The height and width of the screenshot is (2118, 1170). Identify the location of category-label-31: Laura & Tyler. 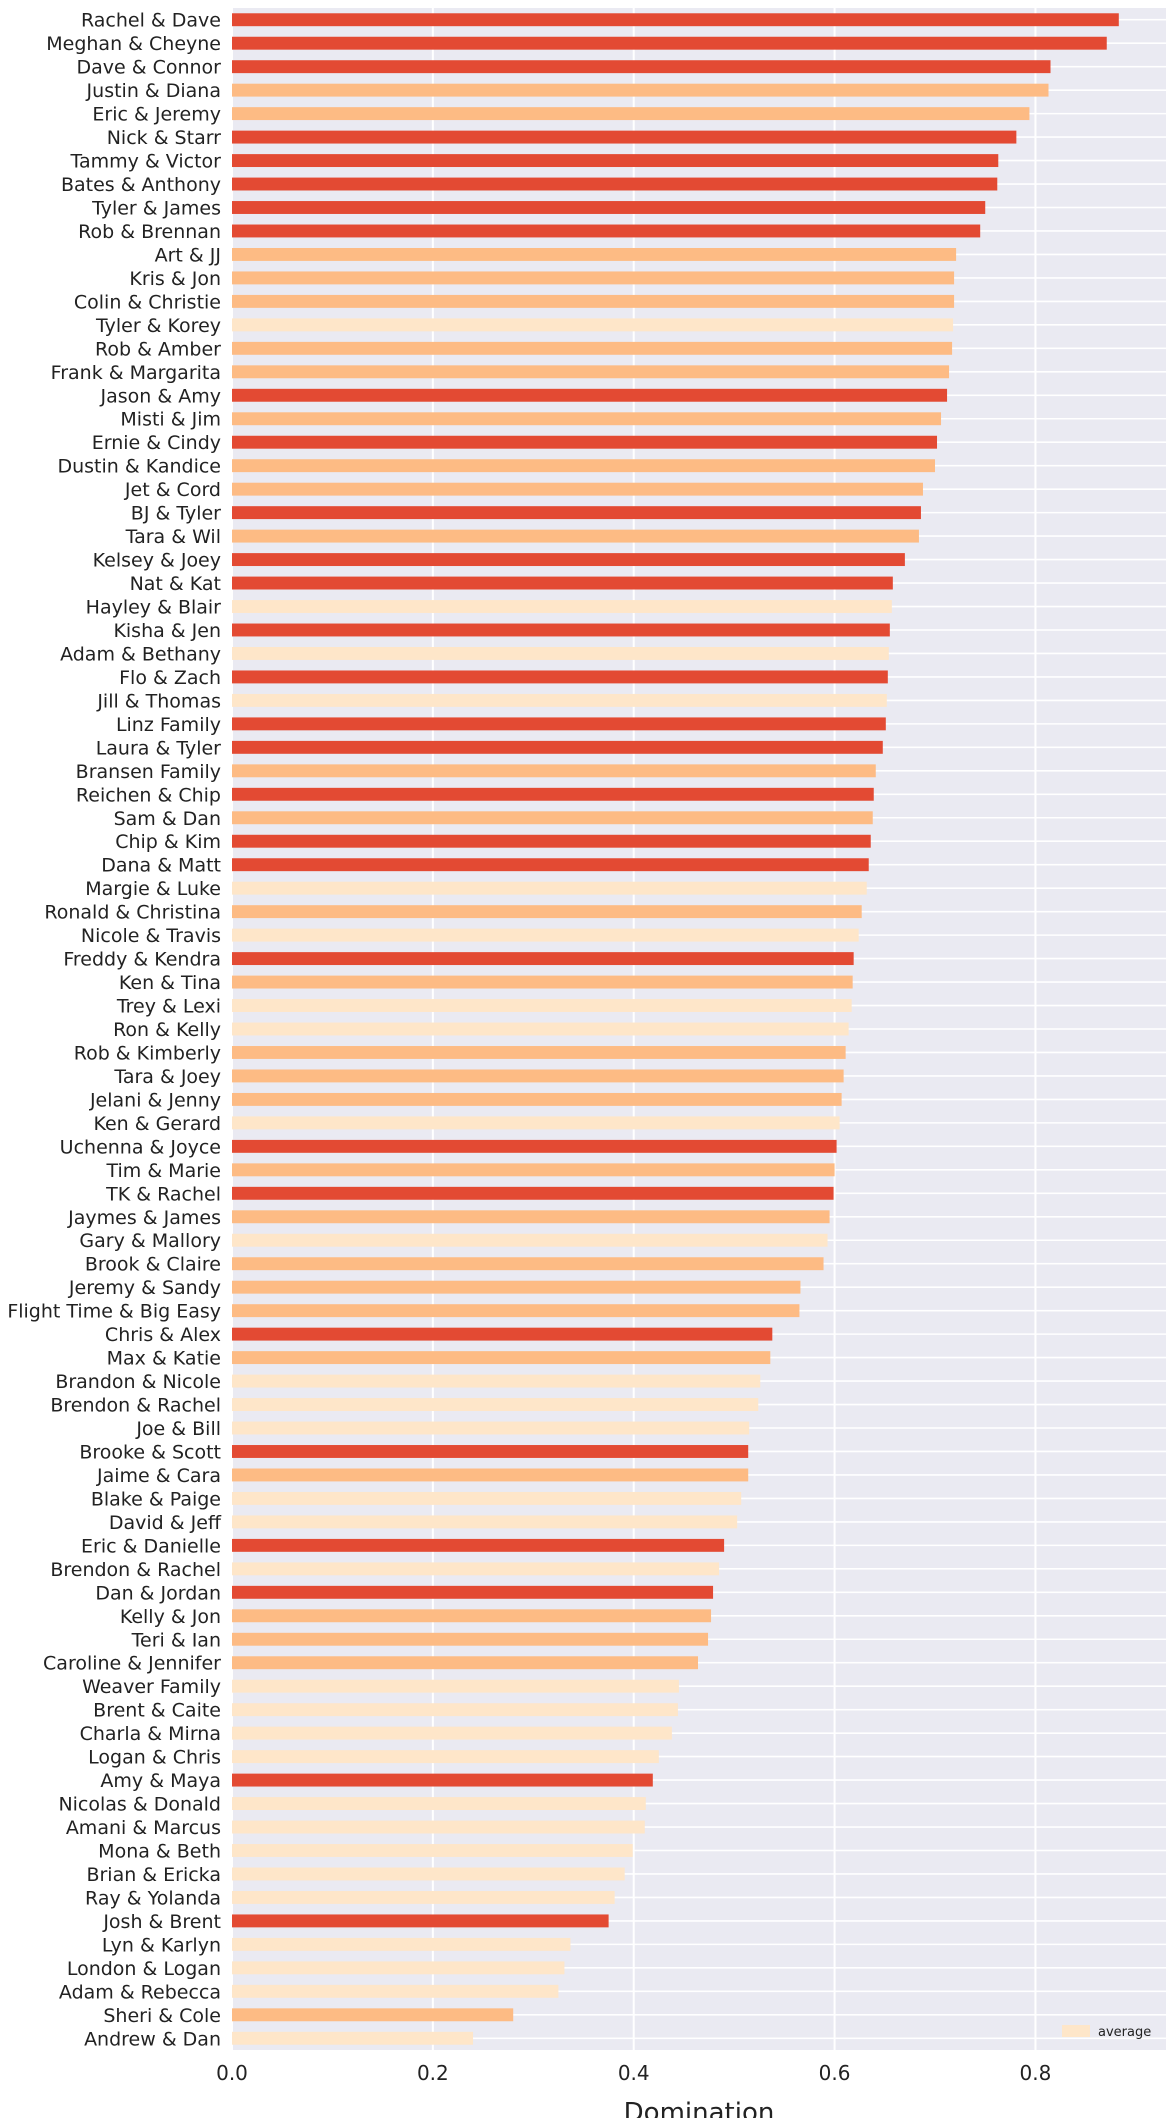
(158, 748).